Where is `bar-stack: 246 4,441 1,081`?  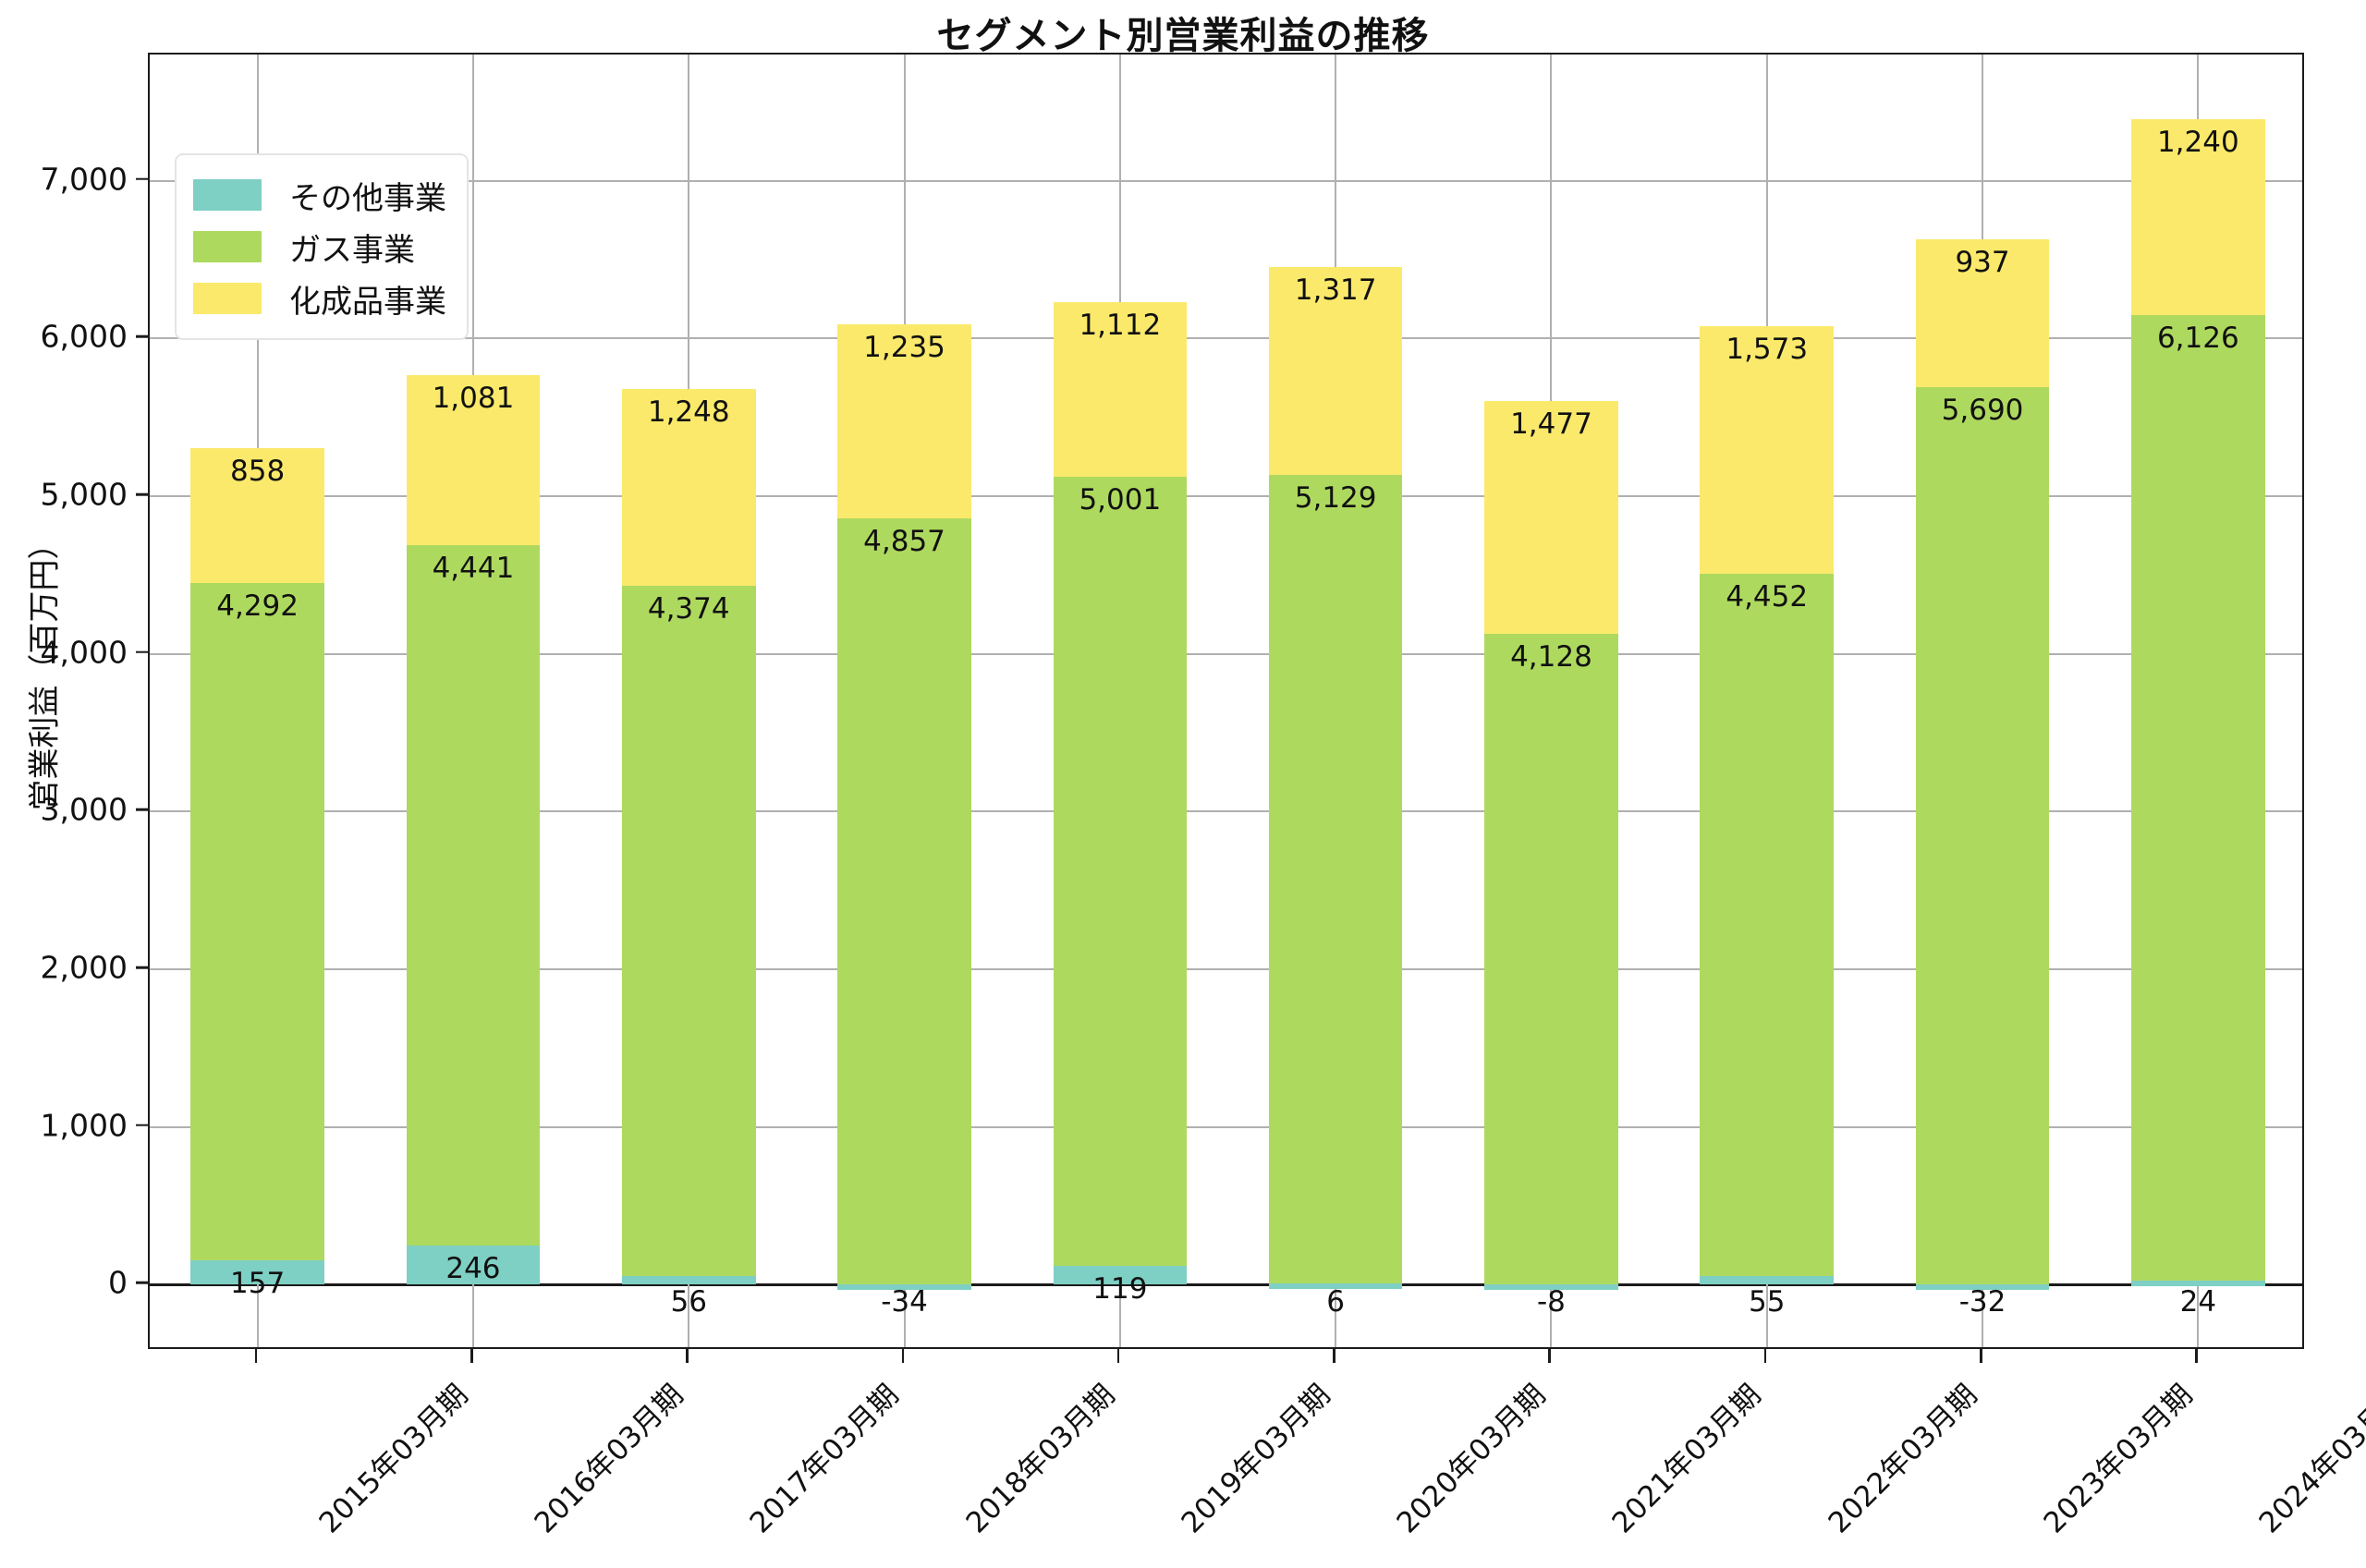 bar-stack: 246 4,441 1,081 is located at coordinates (474, 701).